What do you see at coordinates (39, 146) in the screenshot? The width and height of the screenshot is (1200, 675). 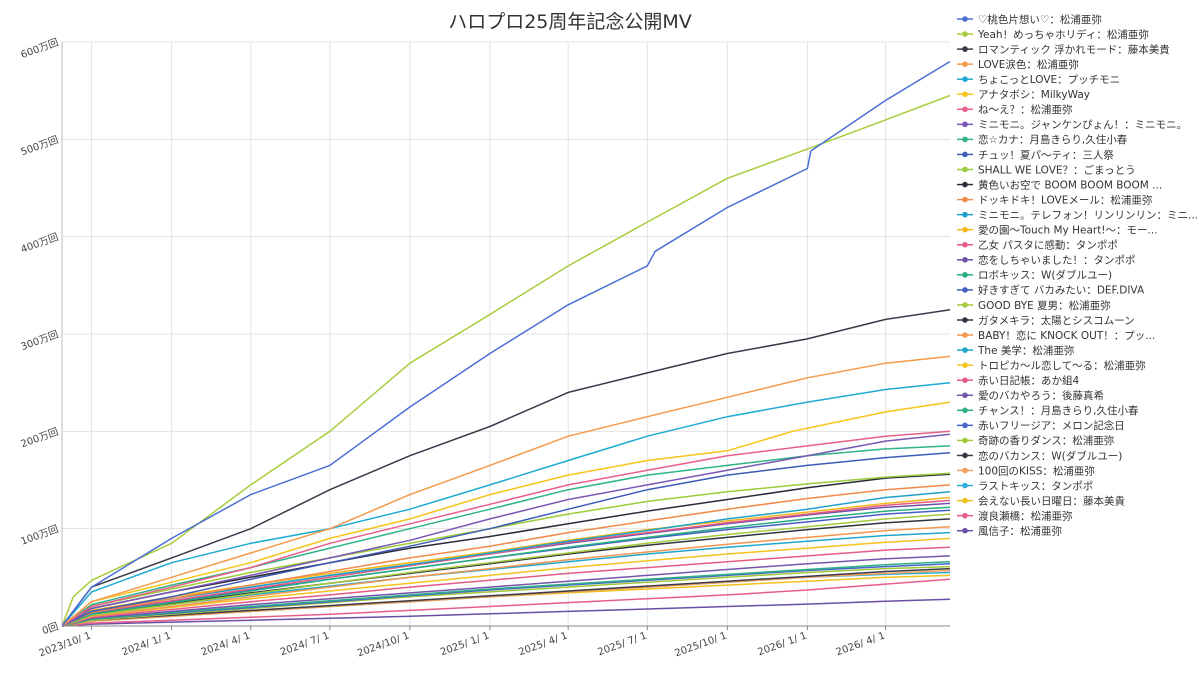 I see `y-tick-label: 500万回` at bounding box center [39, 146].